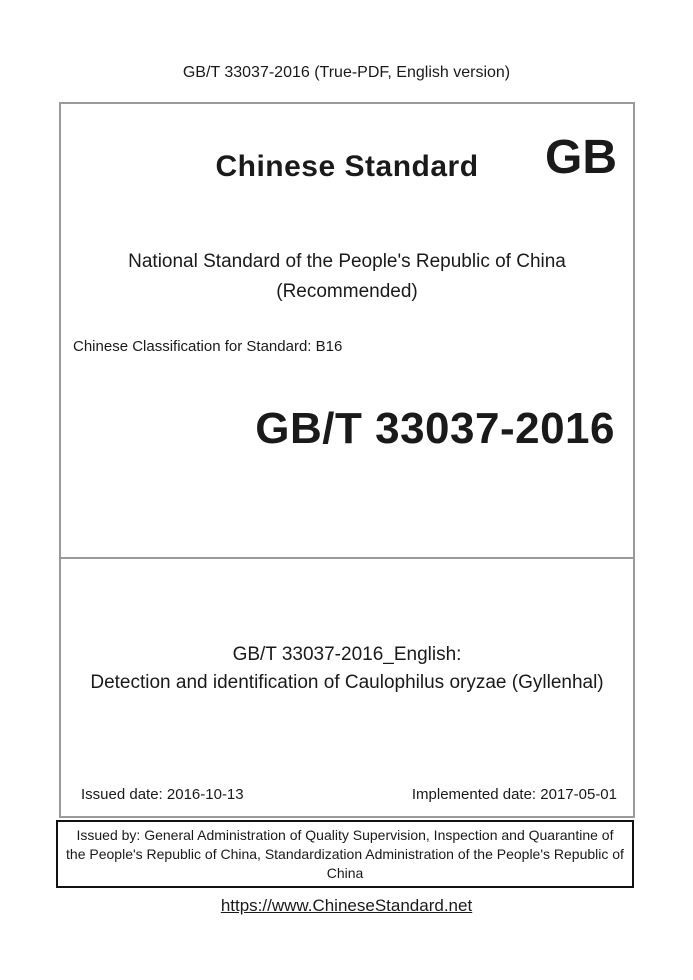 The width and height of the screenshot is (693, 980). I want to click on implemented-date-label: Implemented date: 2017-05-01, so click(514, 794).